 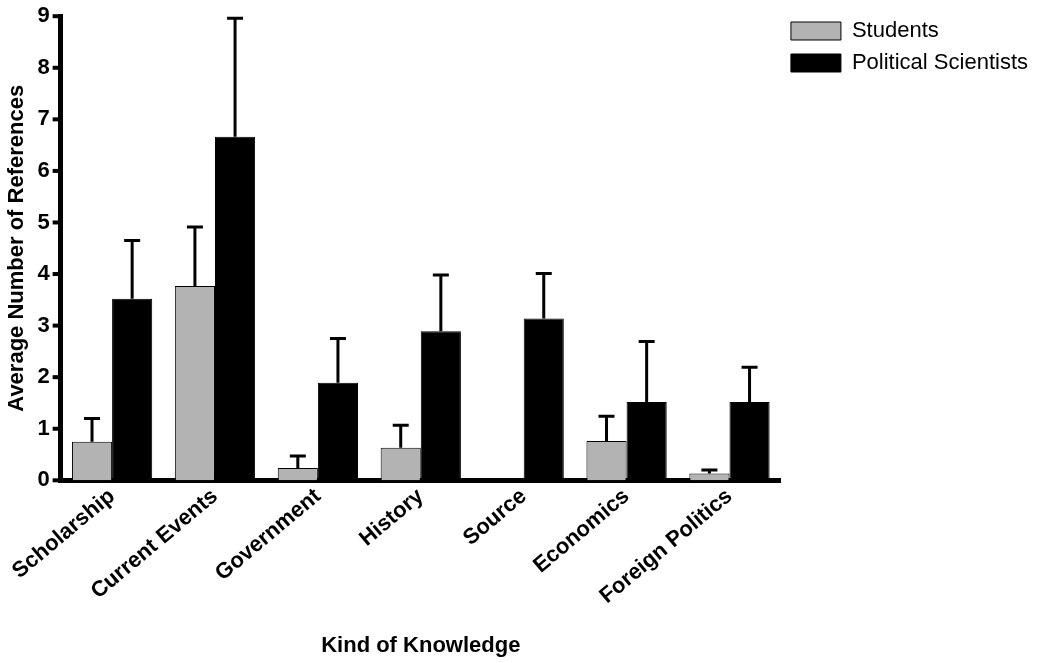 What do you see at coordinates (43, 221) in the screenshot?
I see `y-tick-label: 5` at bounding box center [43, 221].